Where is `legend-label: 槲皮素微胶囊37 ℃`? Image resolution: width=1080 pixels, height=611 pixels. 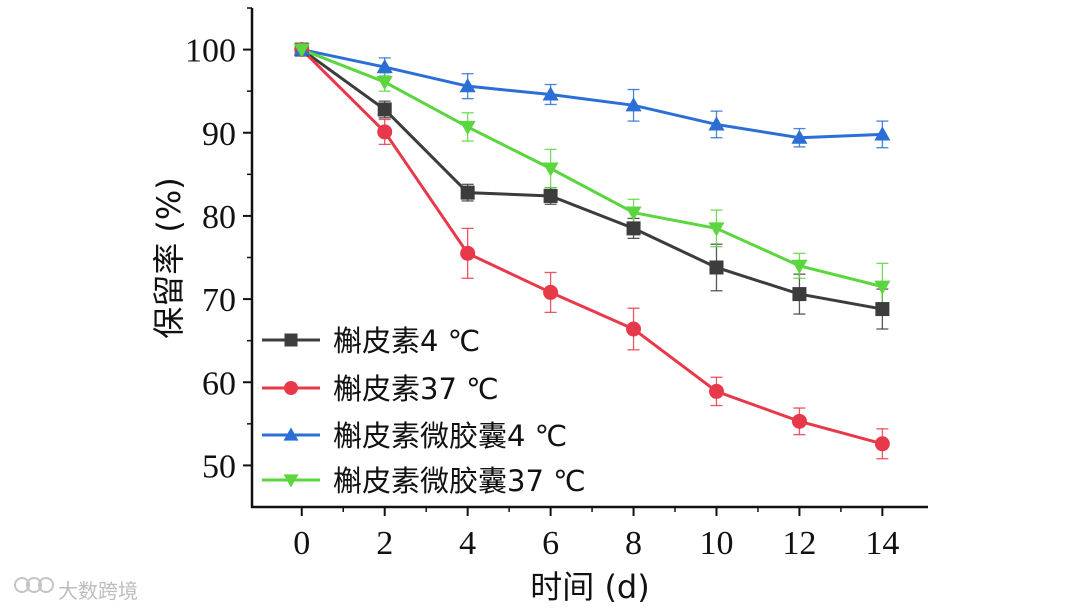
legend-label: 槲皮素微胶囊37 ℃ is located at coordinates (459, 481).